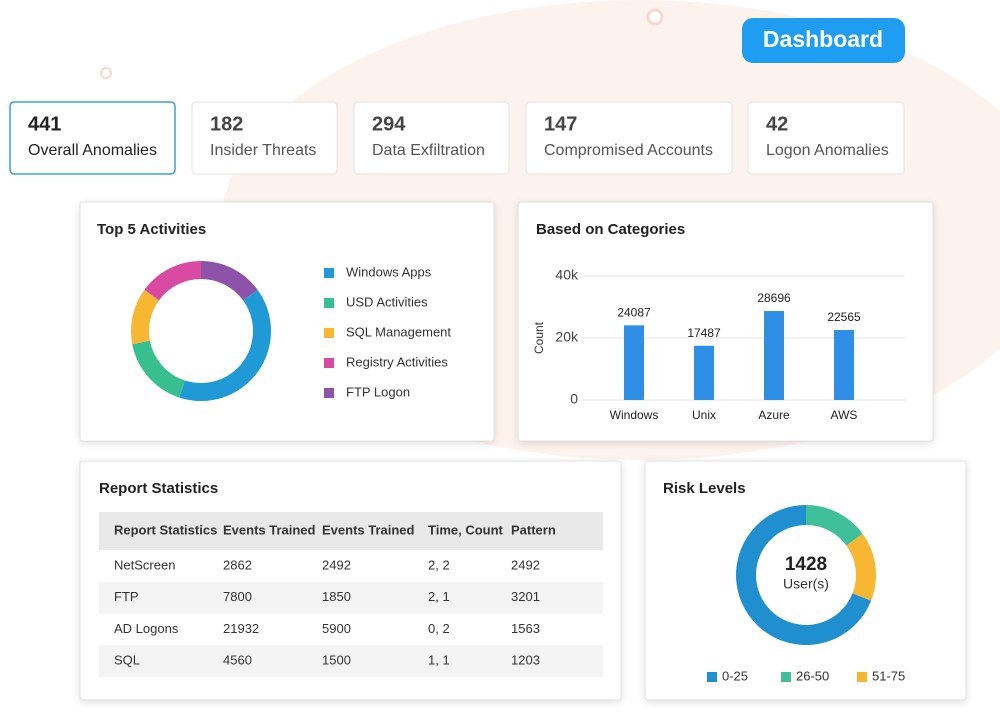  Describe the element at coordinates (704, 333) in the screenshot. I see `bar-value-label: 17487` at that location.